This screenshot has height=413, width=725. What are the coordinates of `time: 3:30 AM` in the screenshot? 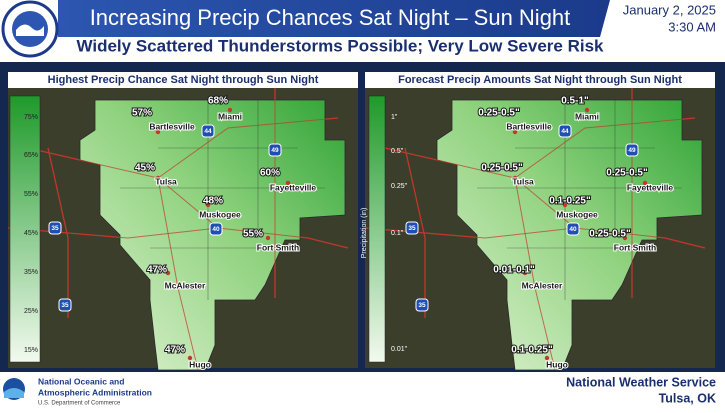 It's located at (692, 26).